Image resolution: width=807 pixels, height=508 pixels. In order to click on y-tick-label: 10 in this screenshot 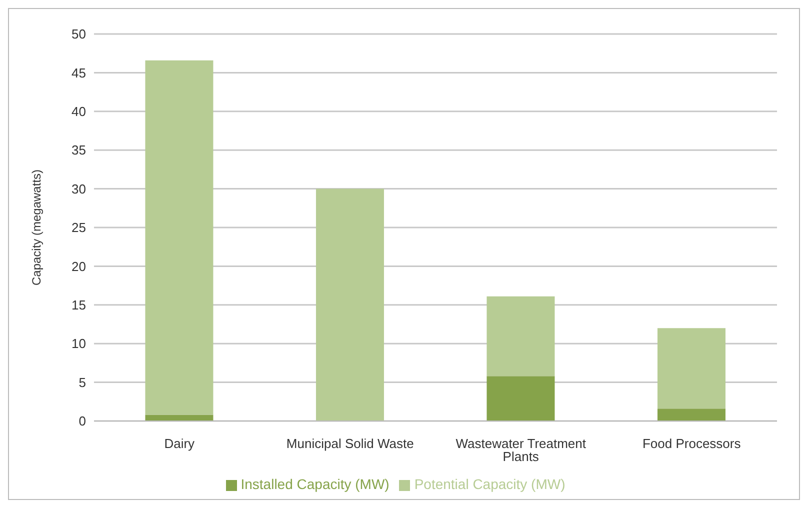, I will do `click(79, 344)`.